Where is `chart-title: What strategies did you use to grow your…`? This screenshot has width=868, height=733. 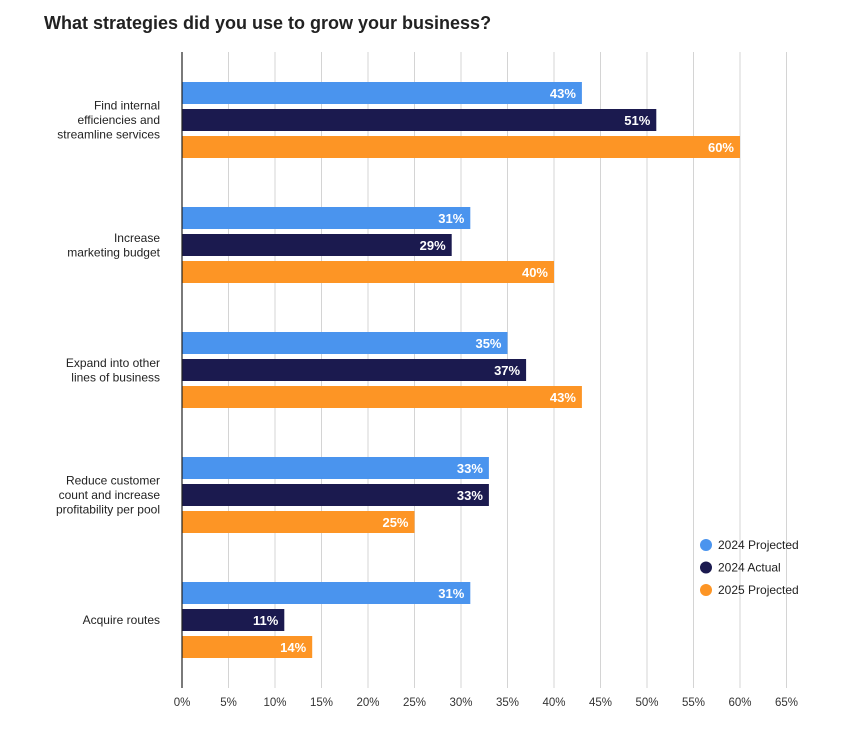 chart-title: What strategies did you use to grow your… is located at coordinates (268, 23).